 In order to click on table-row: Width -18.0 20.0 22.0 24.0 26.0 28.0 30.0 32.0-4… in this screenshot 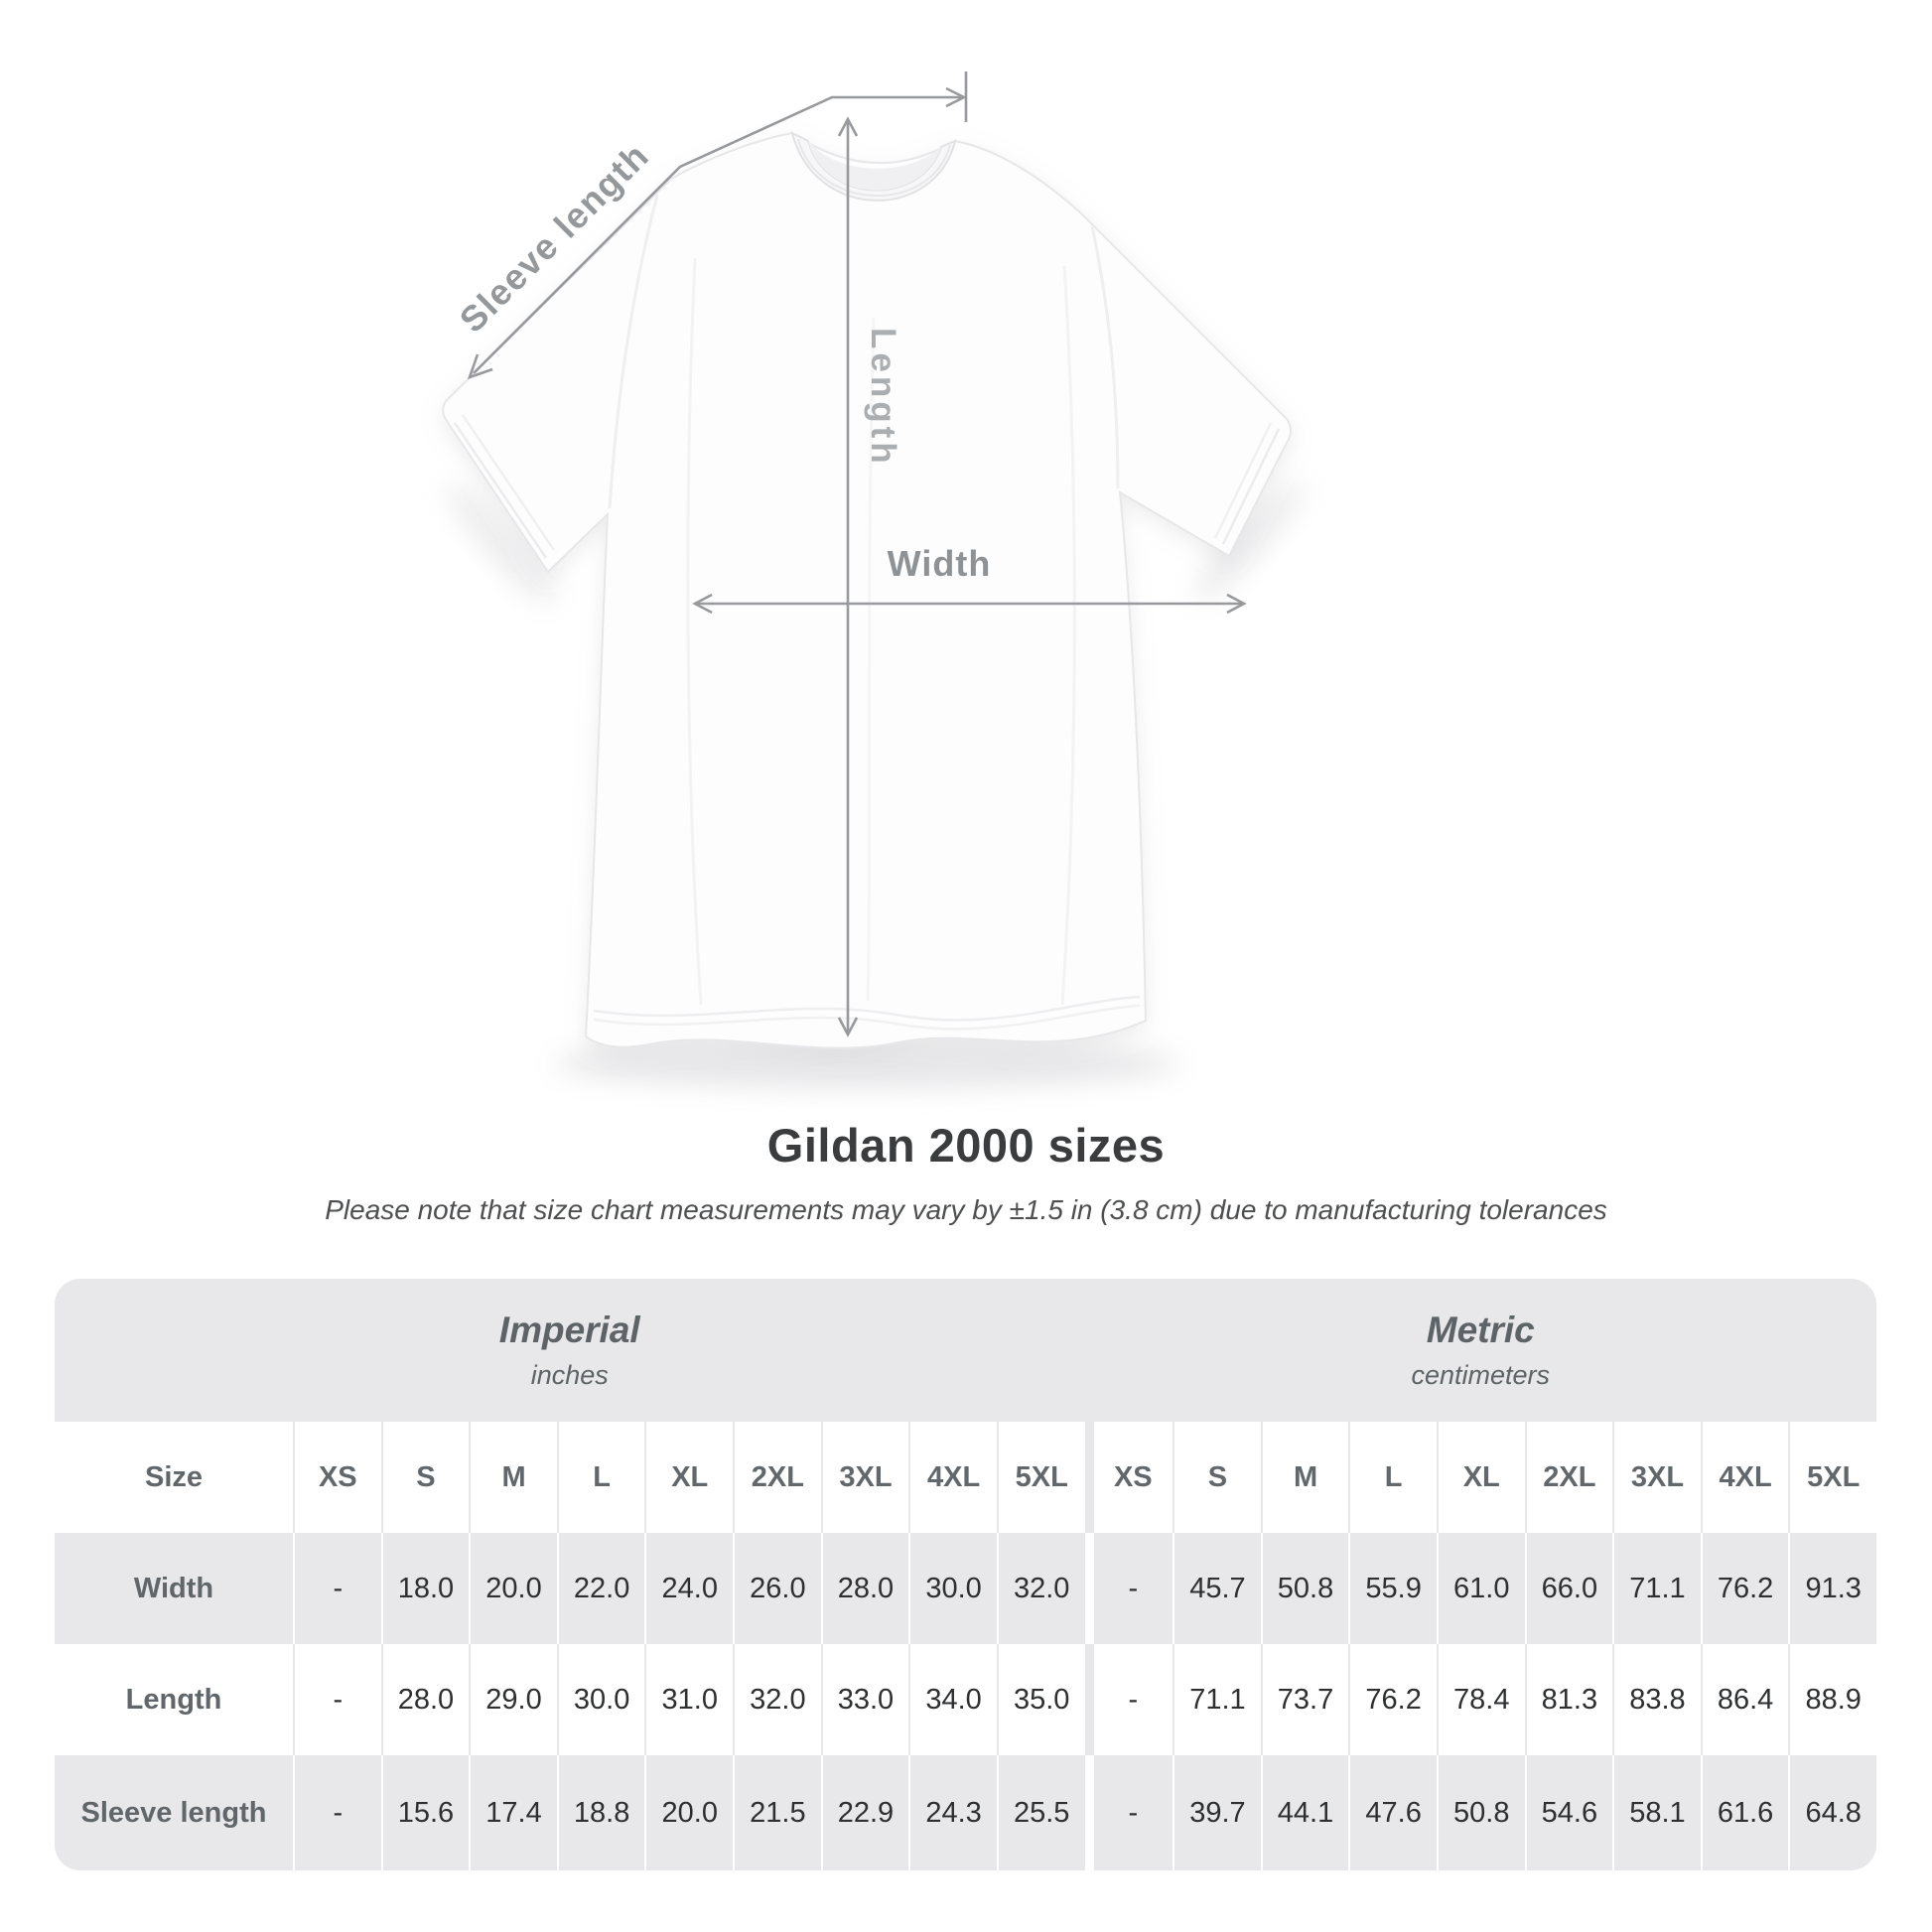, I will do `click(966, 1589)`.